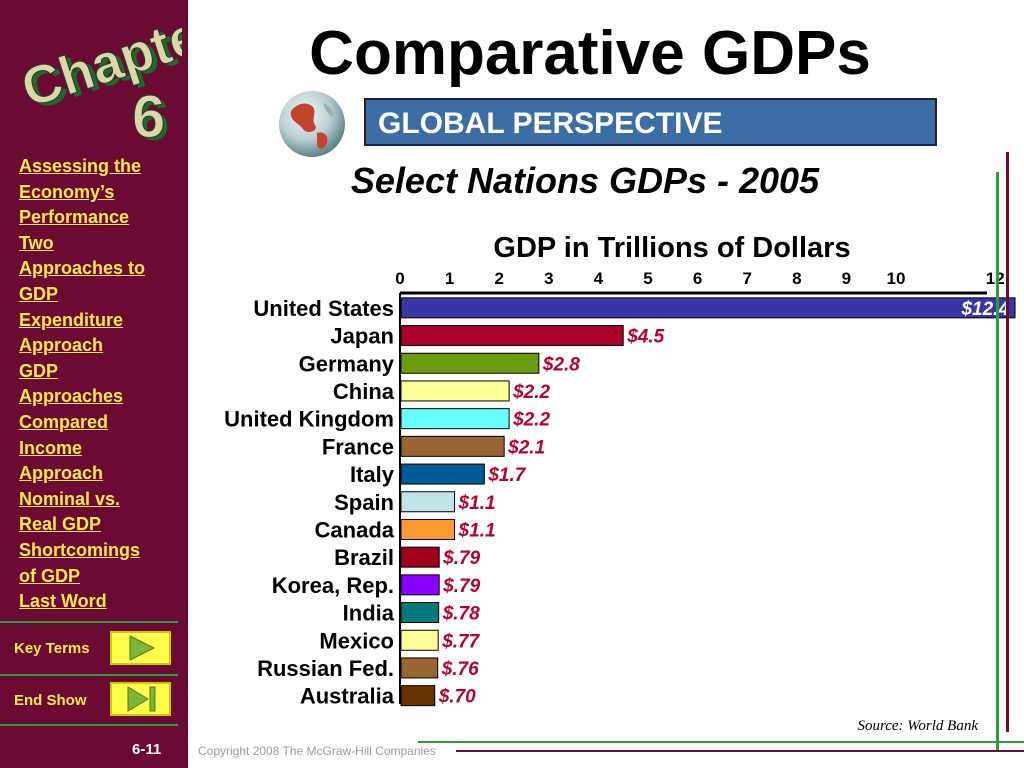 Image resolution: width=1024 pixels, height=768 pixels. I want to click on tick-label: 10, so click(896, 278).